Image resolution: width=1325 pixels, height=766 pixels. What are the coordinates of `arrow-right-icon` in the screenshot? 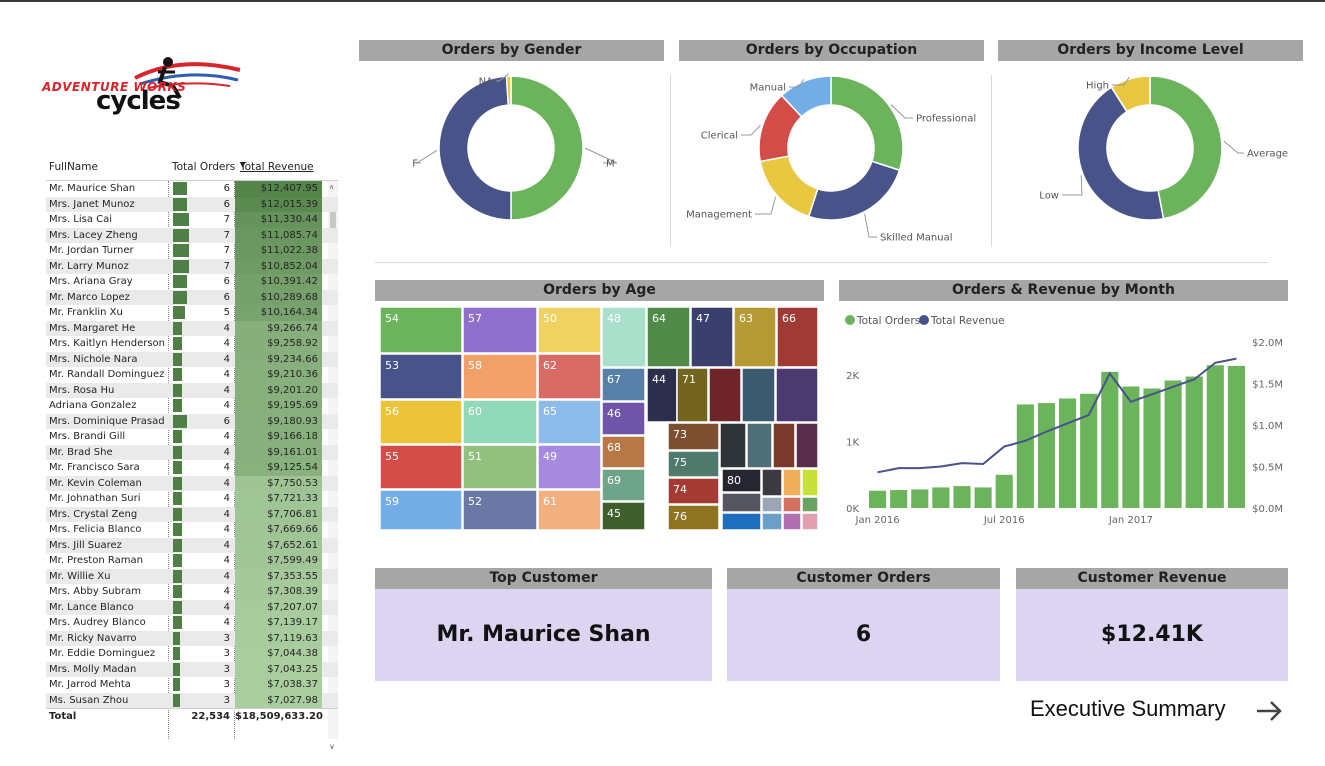 It's located at (1269, 711).